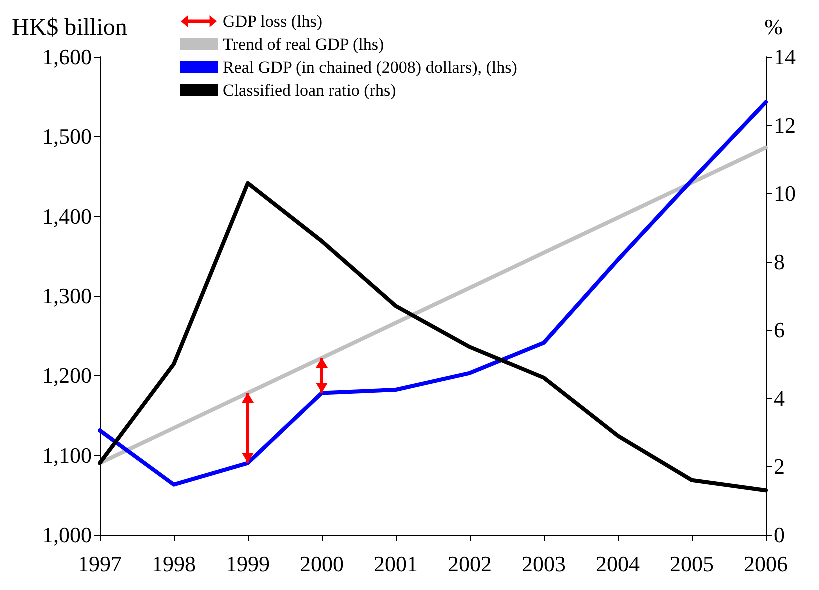 This screenshot has width=819, height=590. What do you see at coordinates (67, 535) in the screenshot?
I see `y-tick-label: 1,000` at bounding box center [67, 535].